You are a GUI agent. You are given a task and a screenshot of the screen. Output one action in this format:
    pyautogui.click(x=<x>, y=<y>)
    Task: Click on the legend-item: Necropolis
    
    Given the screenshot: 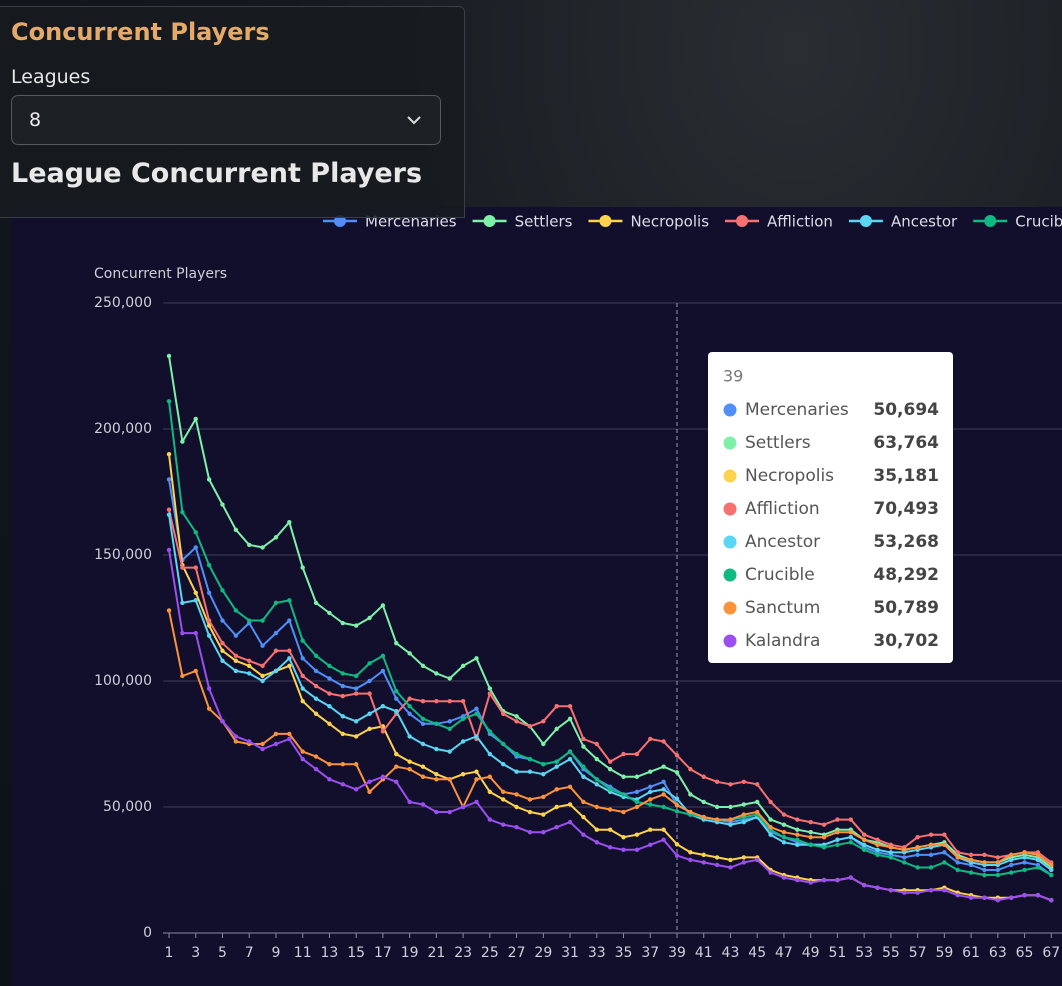 What is the action you would take?
    pyautogui.click(x=648, y=222)
    